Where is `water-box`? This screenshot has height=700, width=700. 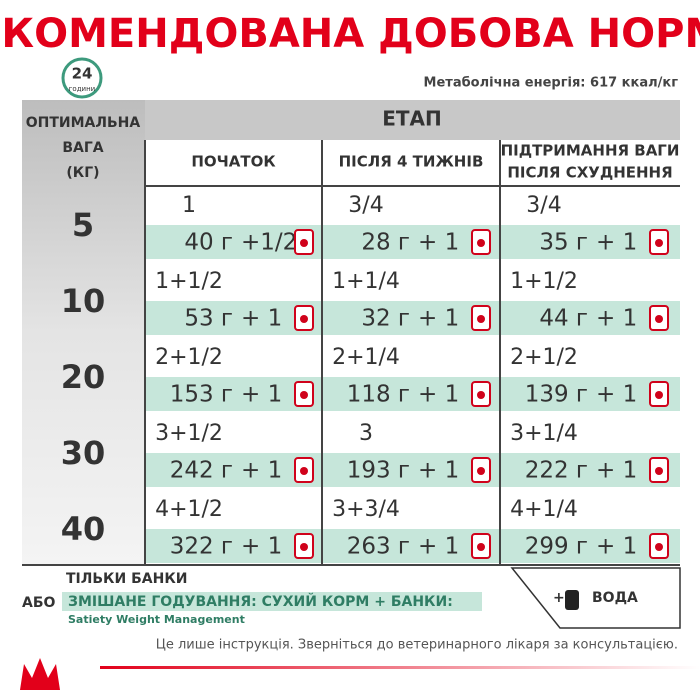
water-box is located at coordinates (595, 598).